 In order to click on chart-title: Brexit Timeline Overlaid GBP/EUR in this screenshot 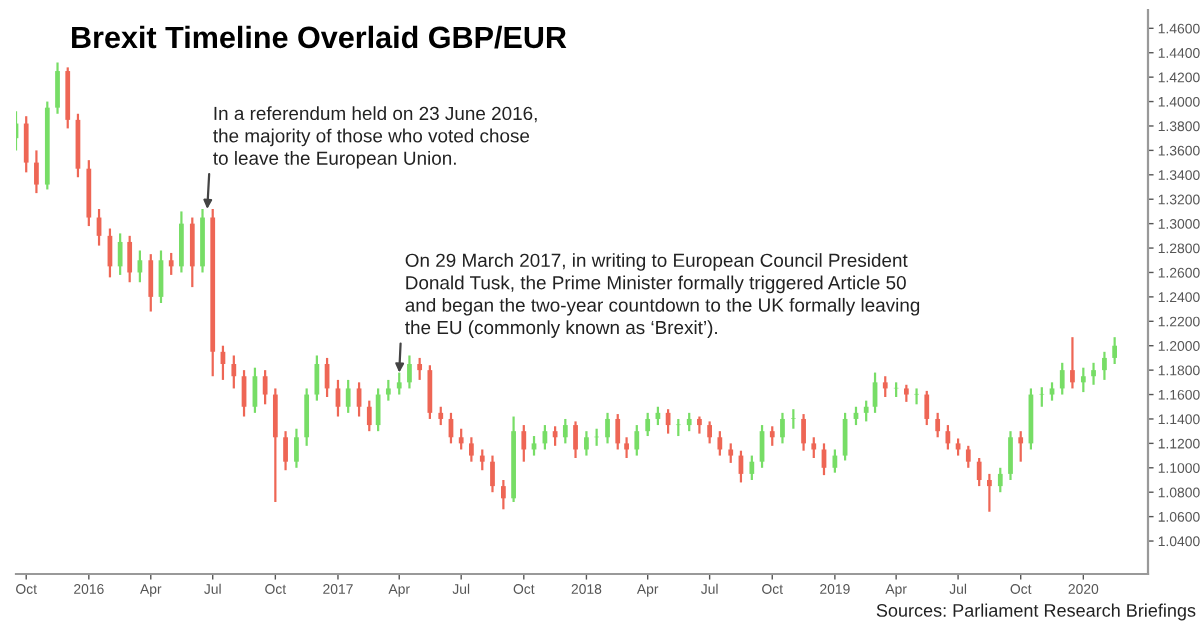, I will do `click(319, 37)`.